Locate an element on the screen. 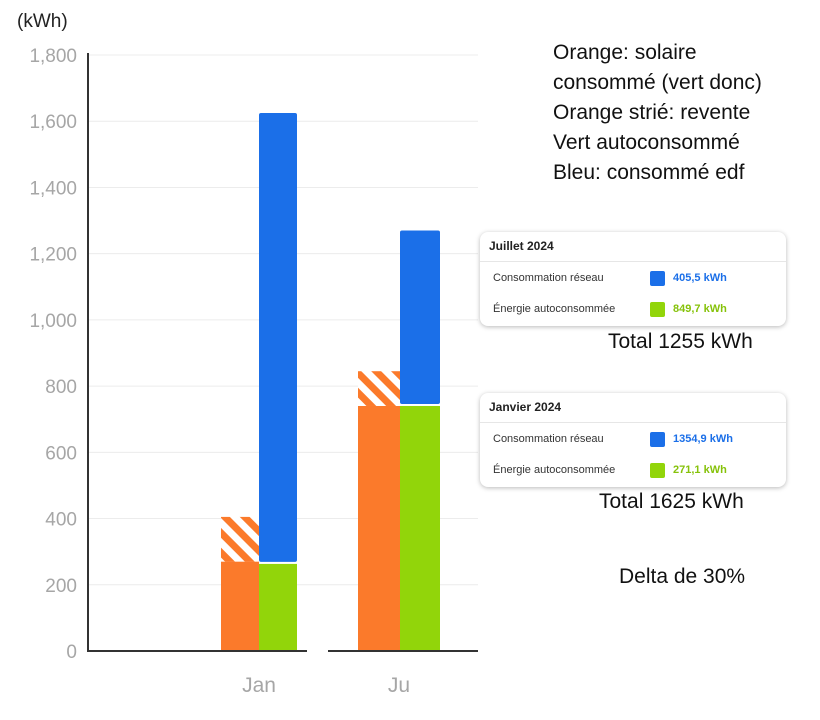  card-row-self: Énergie autoconsommée 849,7 kWh is located at coordinates (633, 308).